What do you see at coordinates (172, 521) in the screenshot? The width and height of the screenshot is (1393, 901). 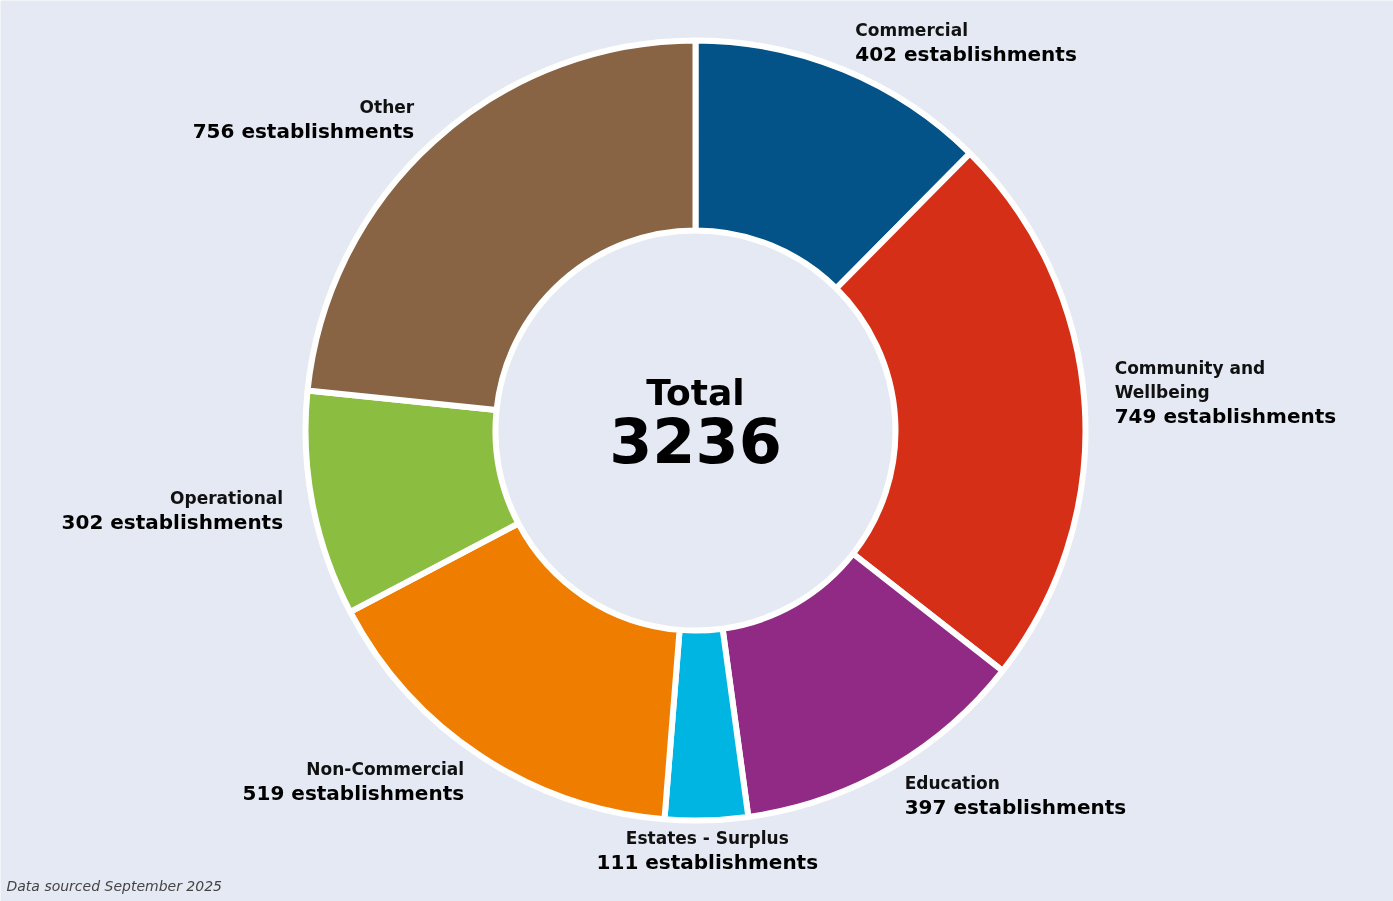 I see `data-label: 302 establishments` at bounding box center [172, 521].